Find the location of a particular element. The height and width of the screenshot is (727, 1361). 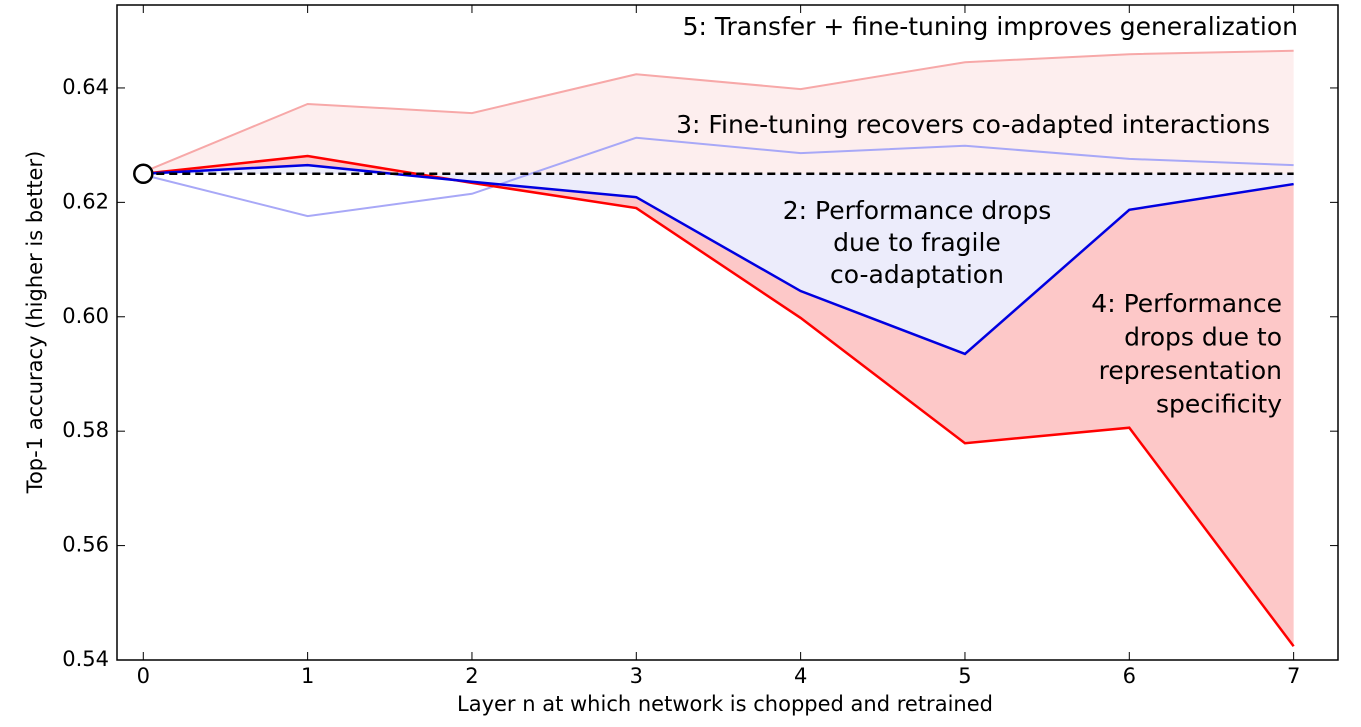

x-tick-label: 4 is located at coordinates (800, 676).